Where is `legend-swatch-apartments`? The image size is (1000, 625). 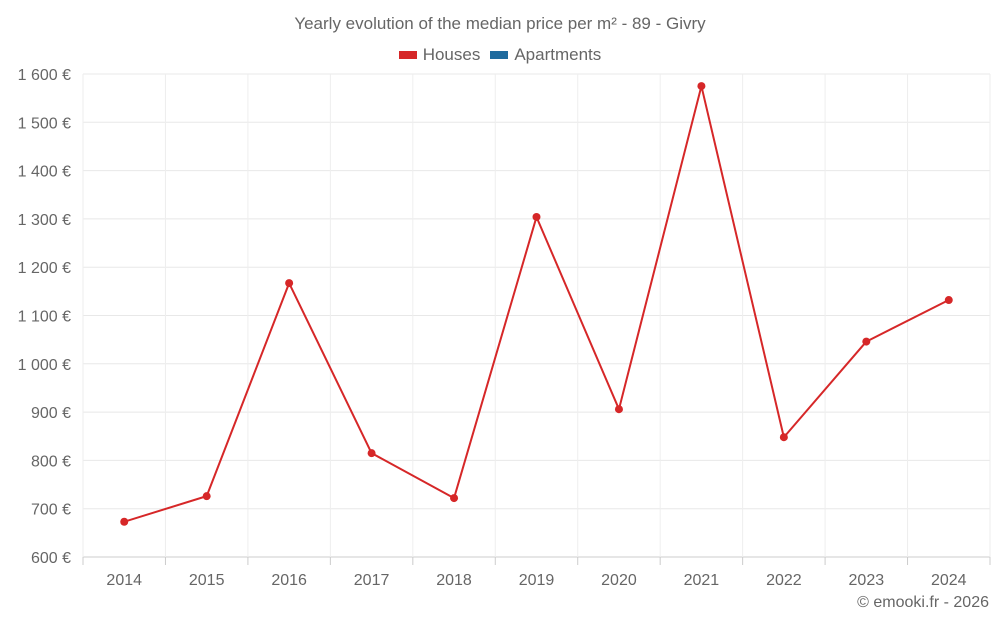 legend-swatch-apartments is located at coordinates (499, 55).